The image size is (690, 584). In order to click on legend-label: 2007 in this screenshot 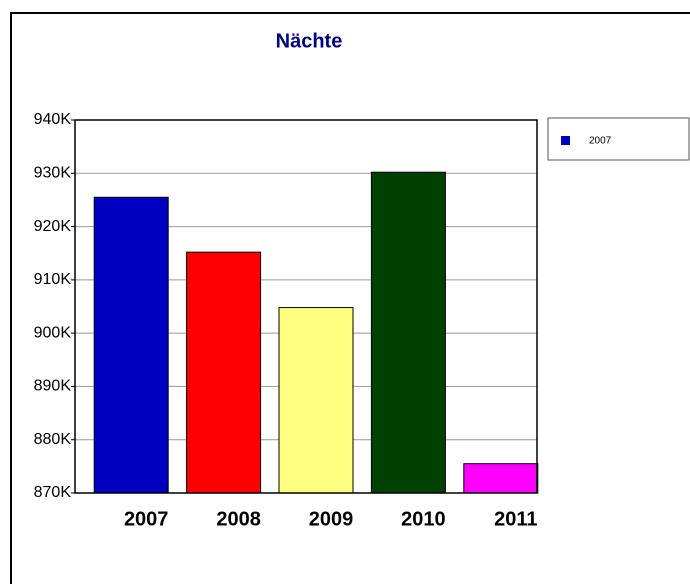, I will do `click(600, 141)`.